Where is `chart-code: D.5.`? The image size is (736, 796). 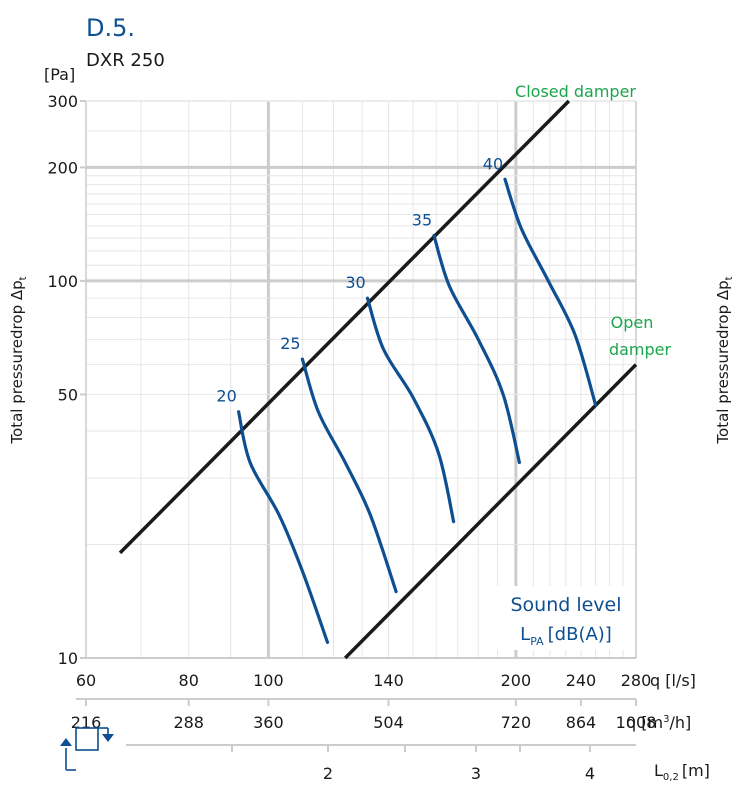 chart-code: D.5. is located at coordinates (110, 28).